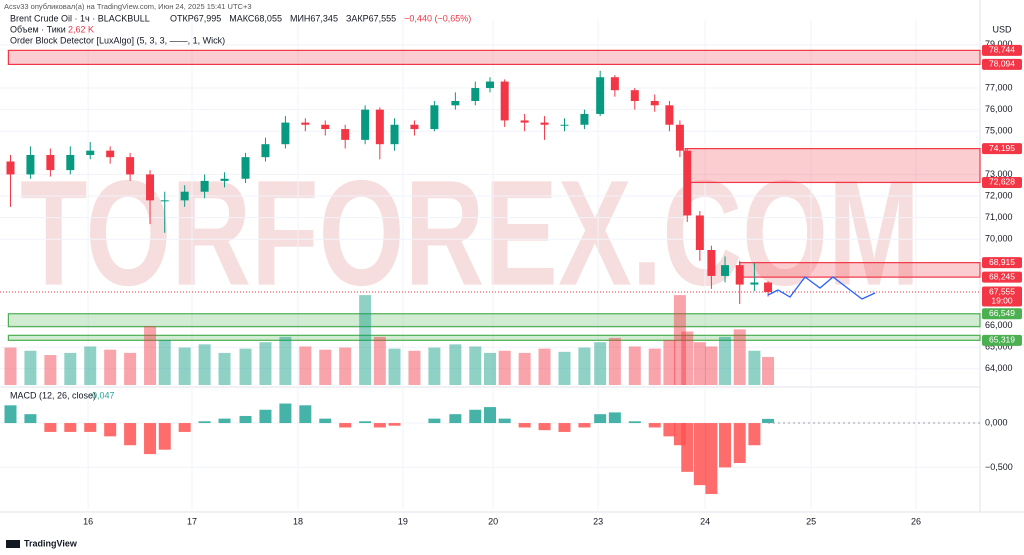 This screenshot has width=1024, height=555. I want to click on x-tick-label: 25, so click(811, 521).